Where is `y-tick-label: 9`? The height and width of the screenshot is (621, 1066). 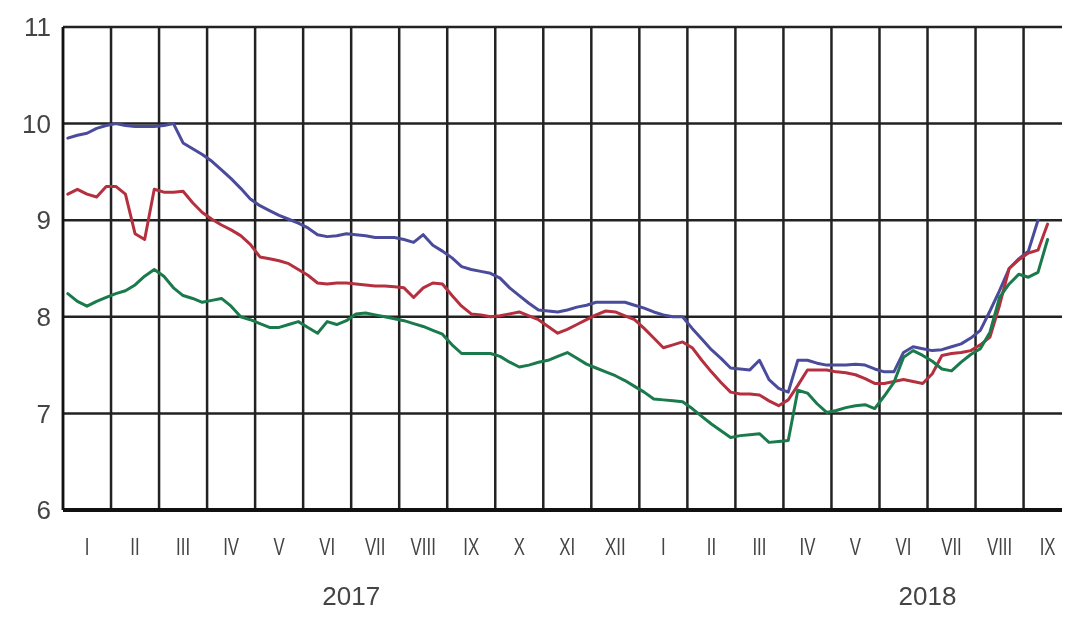 y-tick-label: 9 is located at coordinates (43, 220).